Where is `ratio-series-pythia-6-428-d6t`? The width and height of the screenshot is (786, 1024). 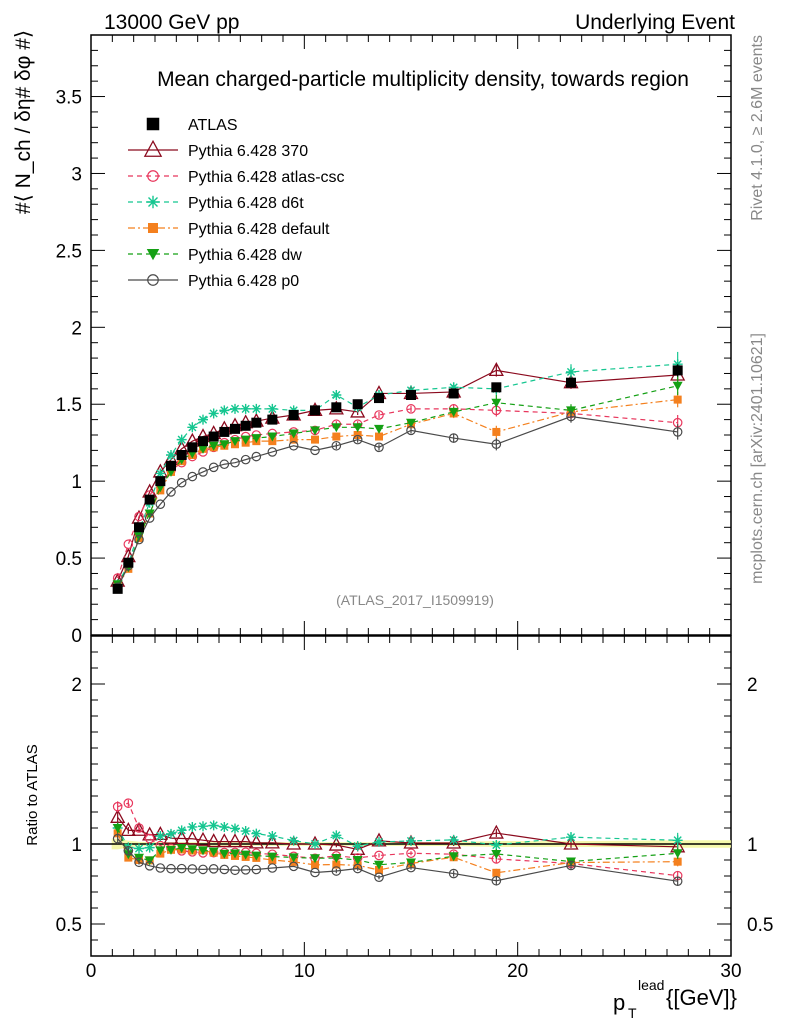 ratio-series-pythia-6-428-d6t is located at coordinates (397, 837).